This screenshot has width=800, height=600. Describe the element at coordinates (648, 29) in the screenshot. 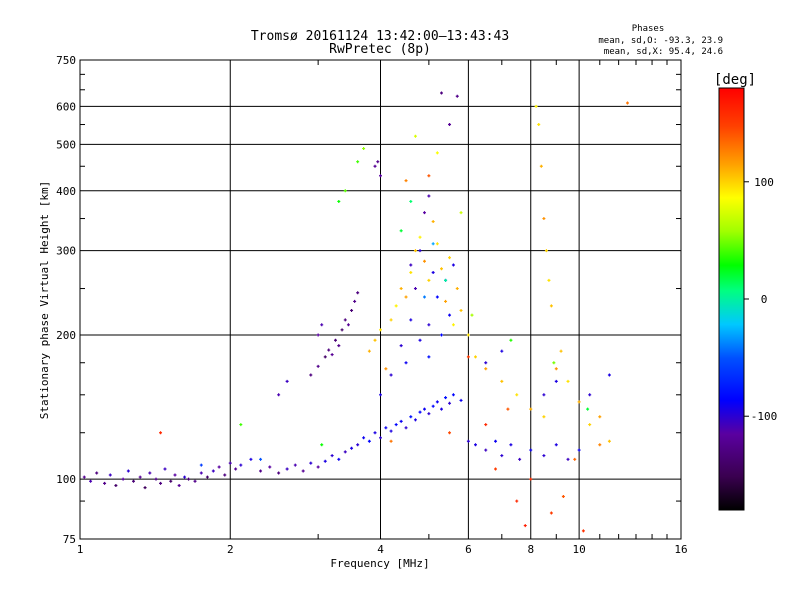

I see `stats-heading: Phases` at that location.